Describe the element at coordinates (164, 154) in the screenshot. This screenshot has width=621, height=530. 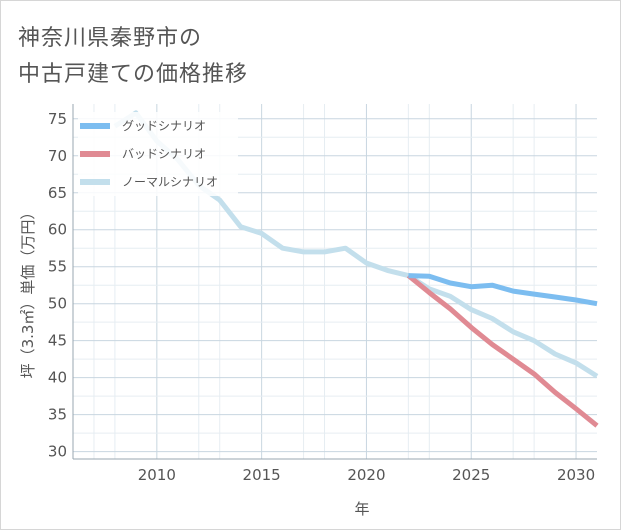
I see `legend-label: バッドシナリオ` at that location.